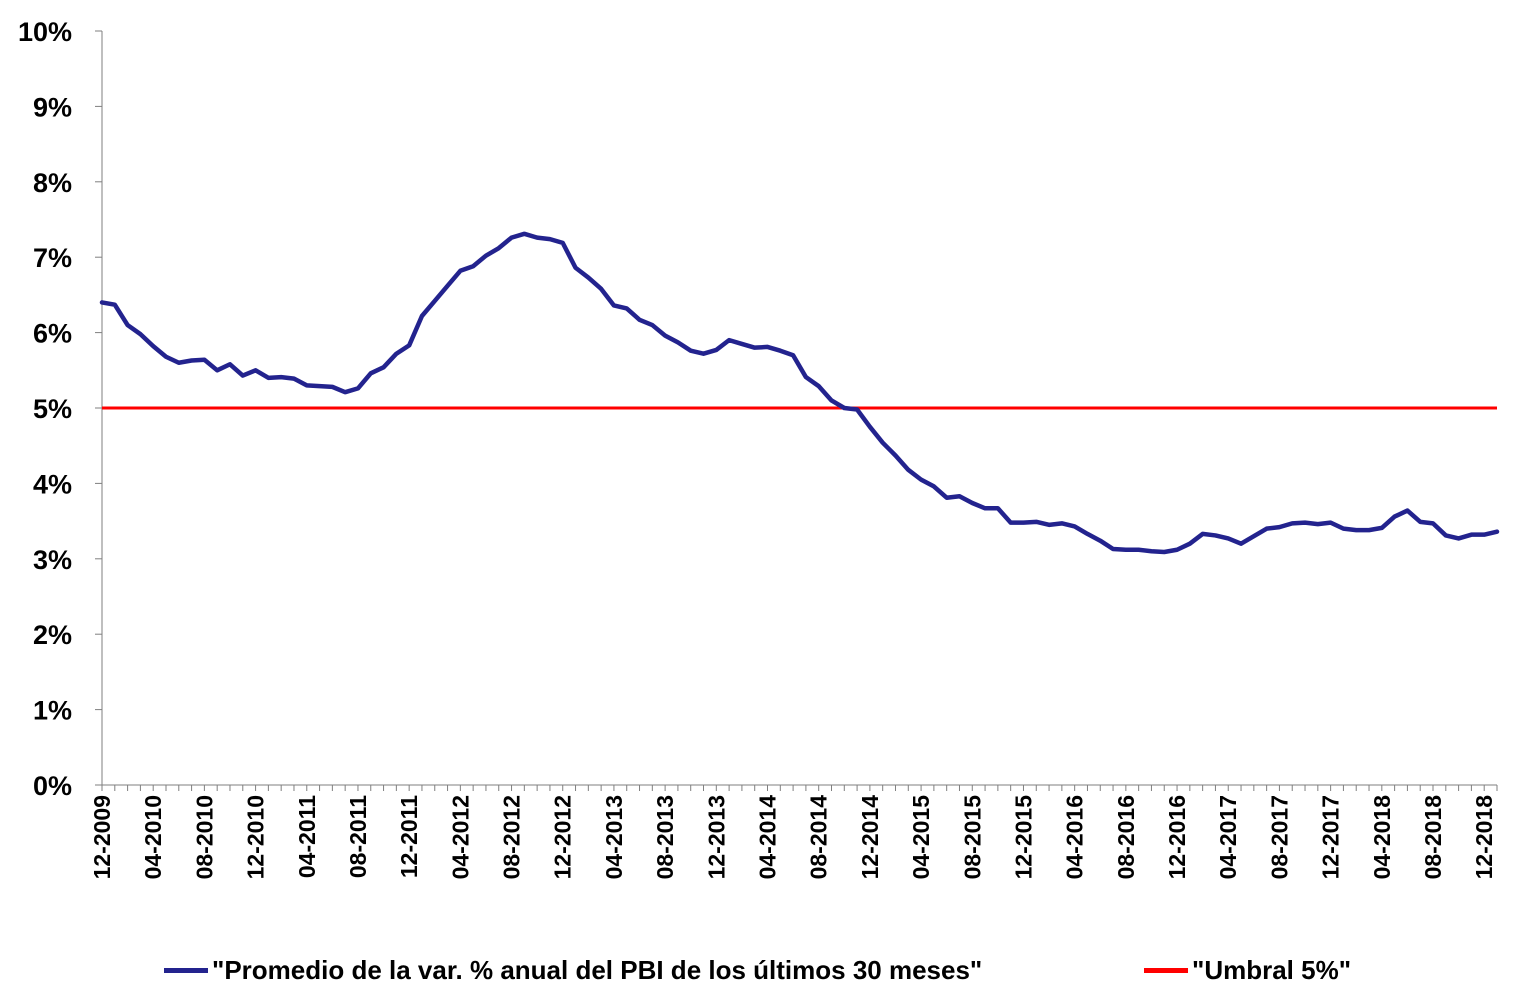 This screenshot has width=1527, height=997. Describe the element at coordinates (52, 183) in the screenshot. I see `y-tick-label: 8%` at that location.